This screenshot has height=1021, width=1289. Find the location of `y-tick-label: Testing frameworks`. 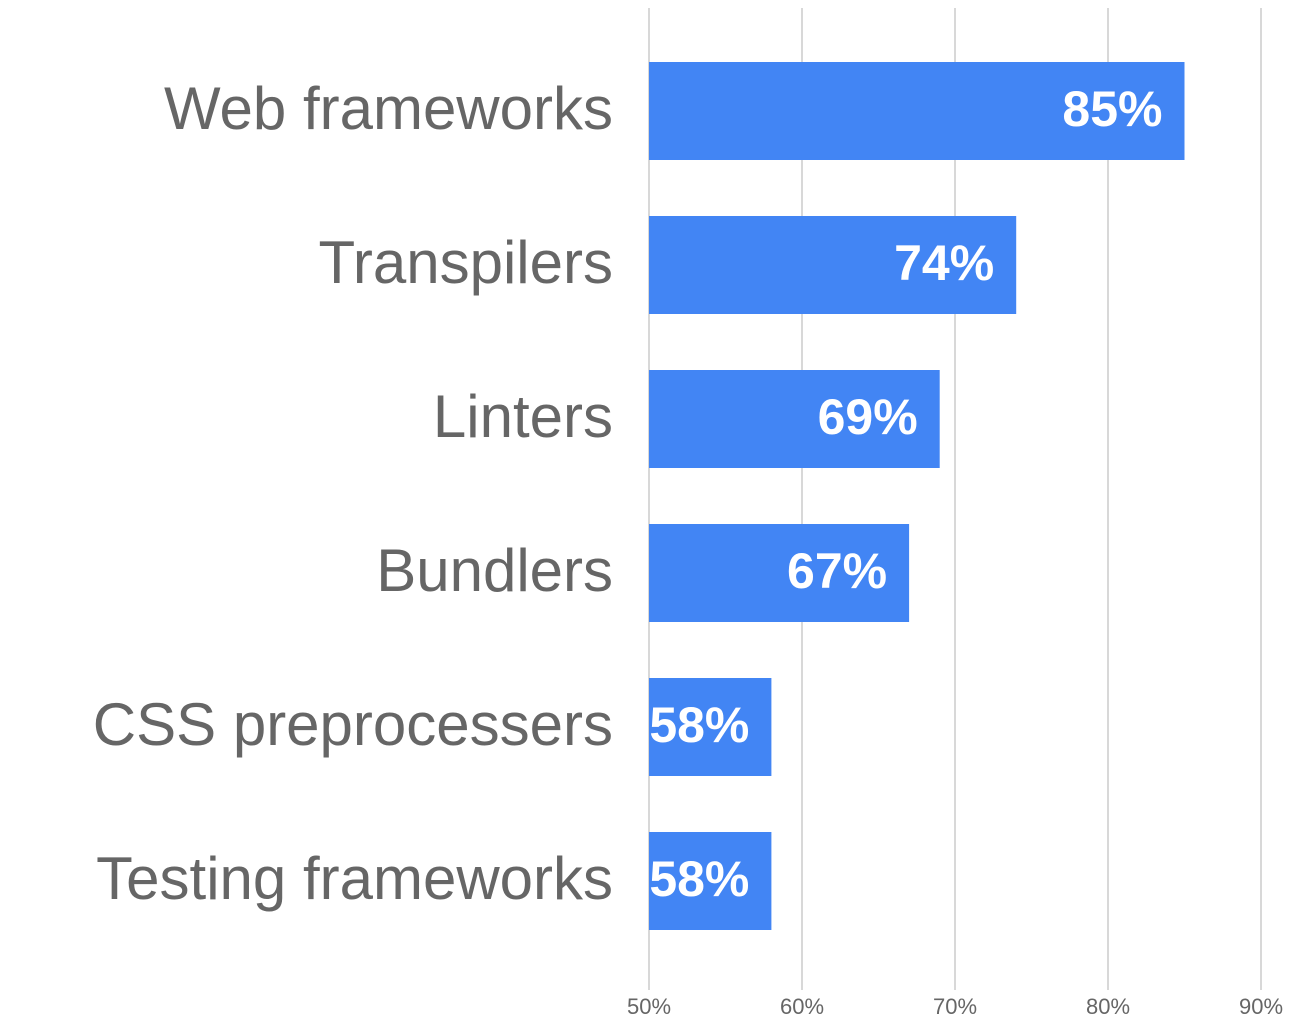

y-tick-label: Testing frameworks is located at coordinates (354, 878).